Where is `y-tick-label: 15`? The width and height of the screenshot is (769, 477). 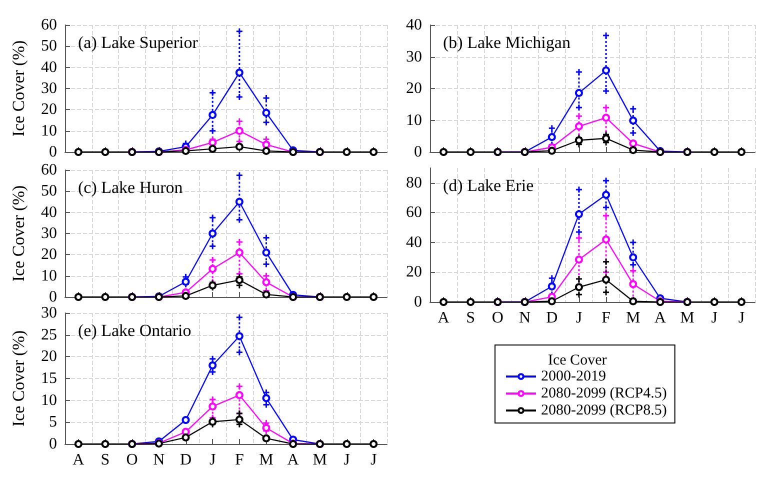 y-tick-label: 15 is located at coordinates (49, 378).